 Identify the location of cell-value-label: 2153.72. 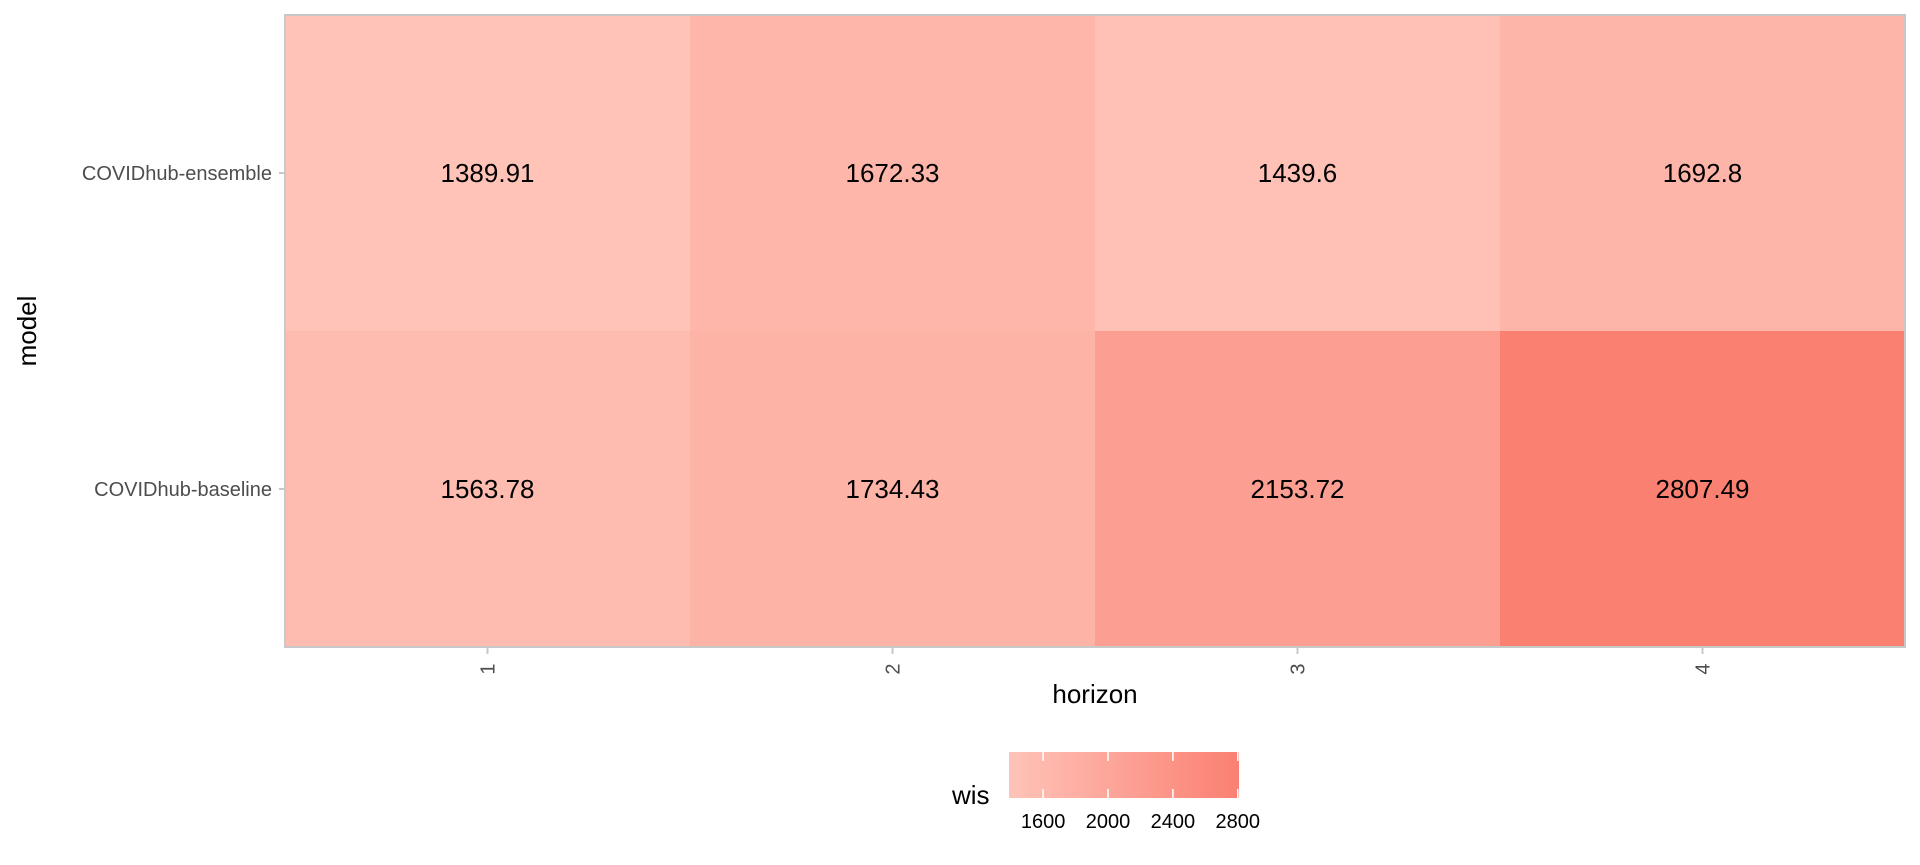
(1298, 489).